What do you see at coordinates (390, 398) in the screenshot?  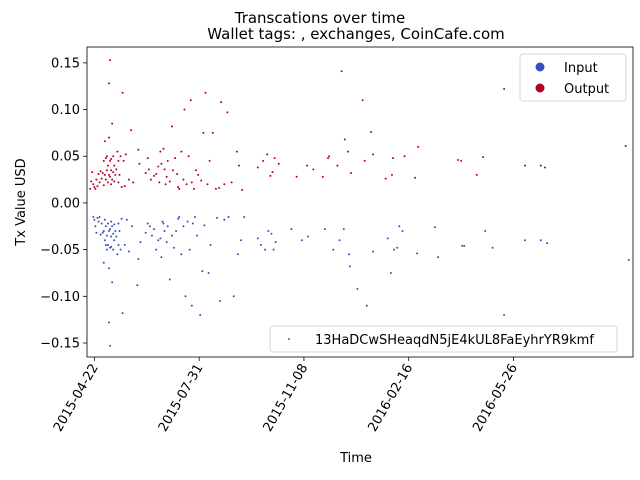 I see `x-tick-label: 2016-02-16` at bounding box center [390, 398].